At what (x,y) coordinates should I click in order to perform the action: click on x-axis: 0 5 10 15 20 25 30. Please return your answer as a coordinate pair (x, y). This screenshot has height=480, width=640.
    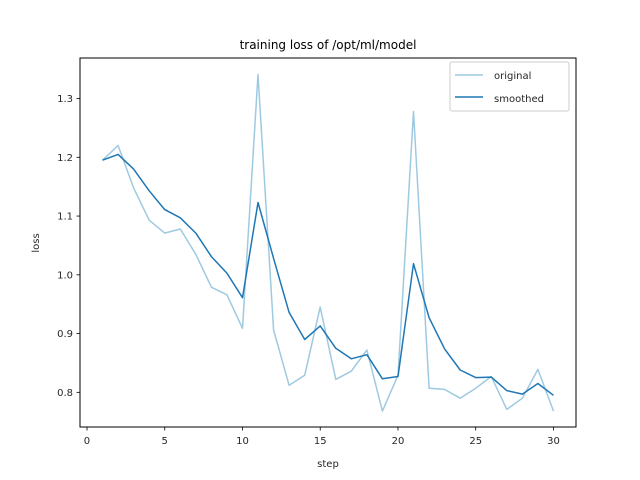
    Looking at the image, I should click on (322, 437).